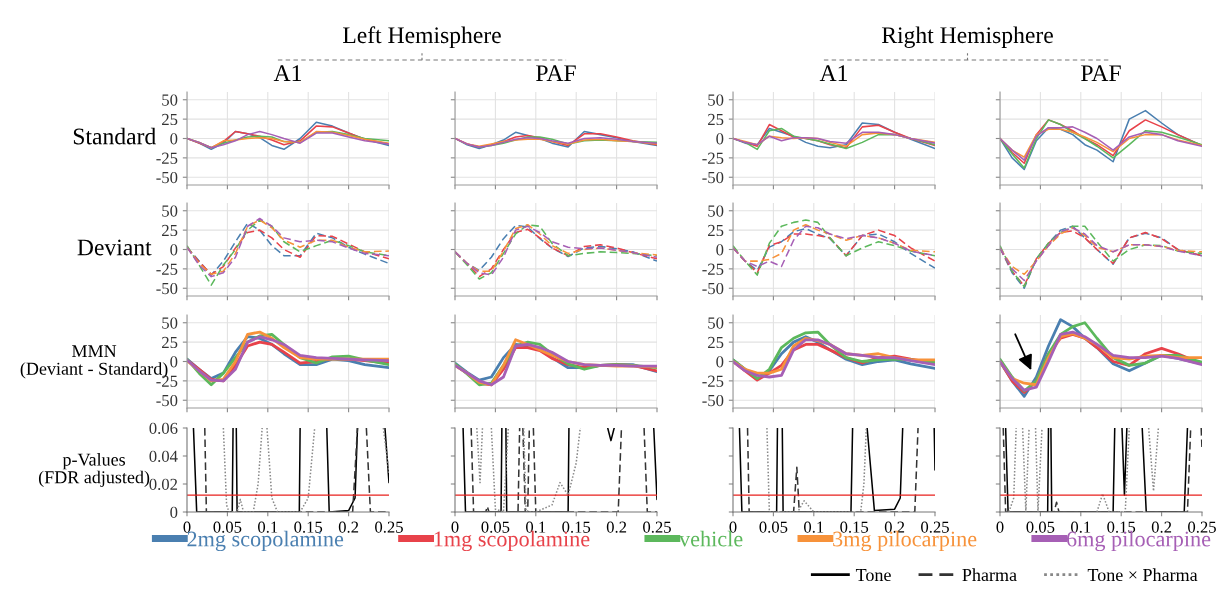 The height and width of the screenshot is (598, 1220). What do you see at coordinates (989, 575) in the screenshot?
I see `legend-label: Pharma` at bounding box center [989, 575].